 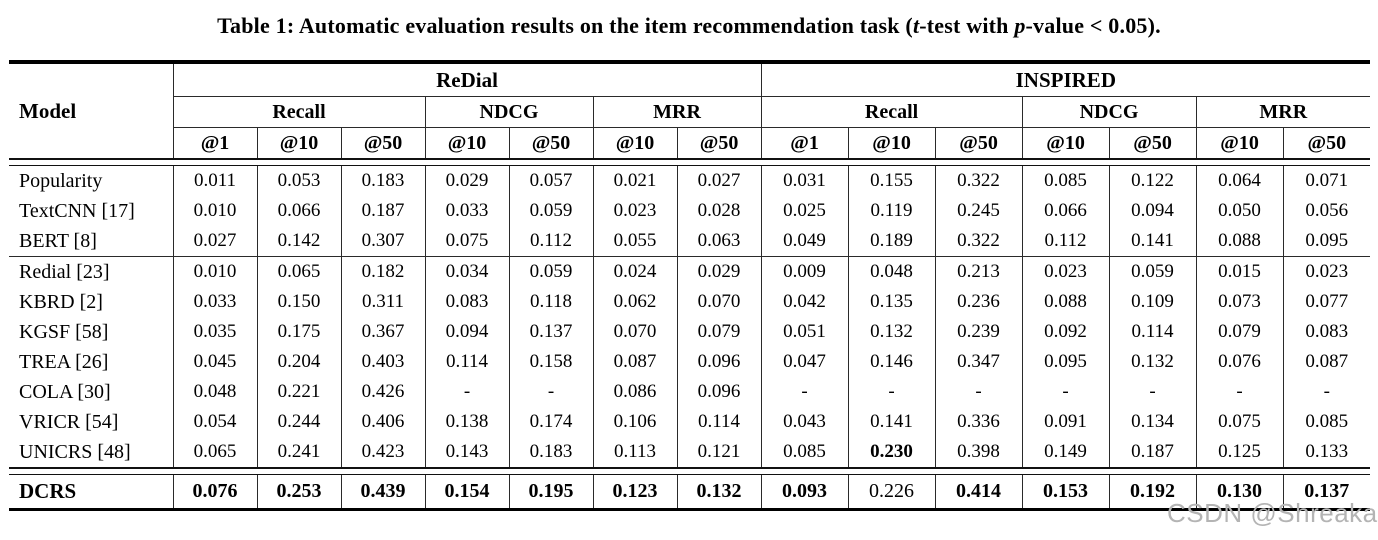 I want to click on value-cell: 0.021, so click(x=634, y=180).